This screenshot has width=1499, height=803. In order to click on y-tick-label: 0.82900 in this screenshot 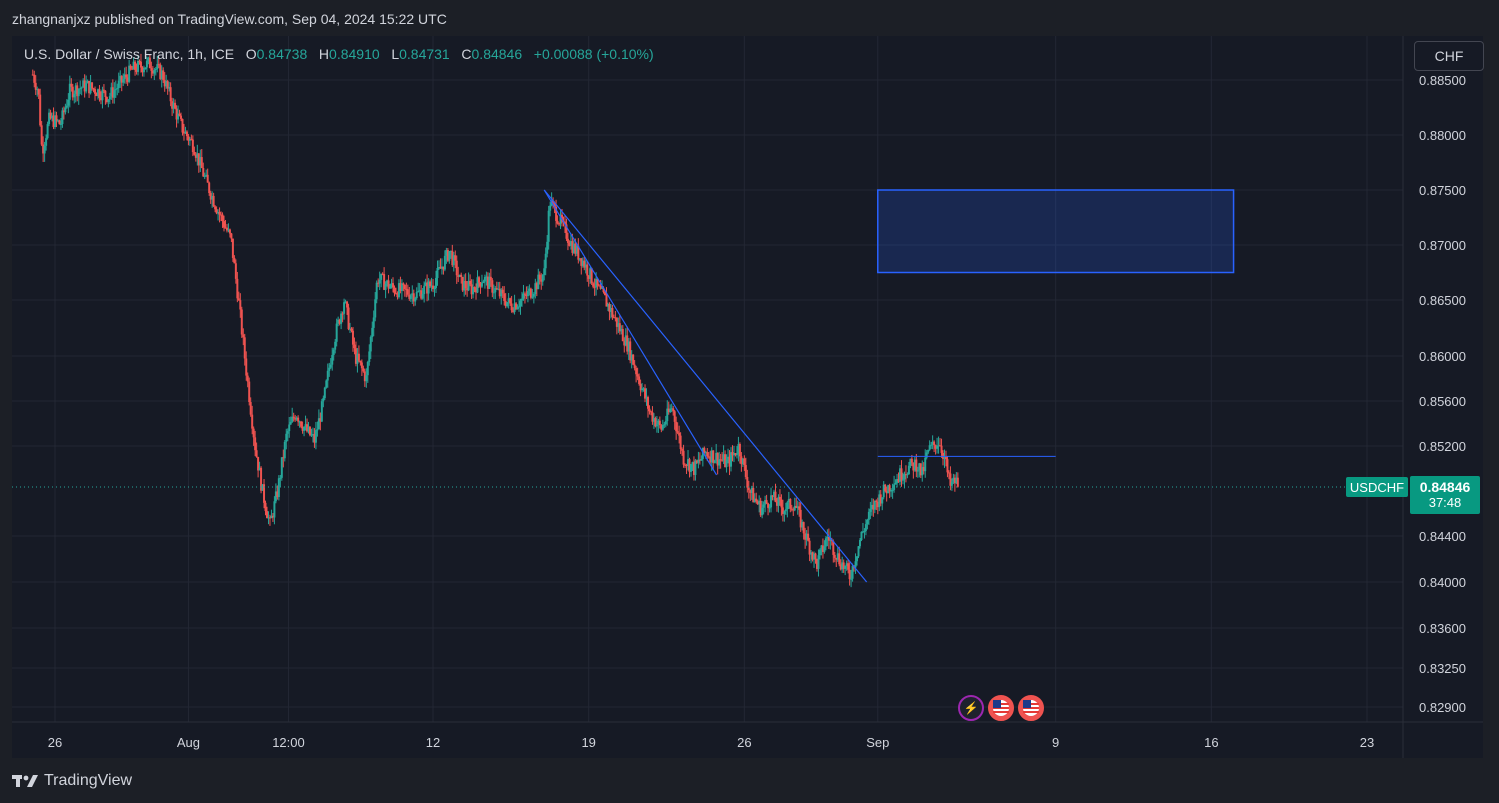, I will do `click(1442, 707)`.